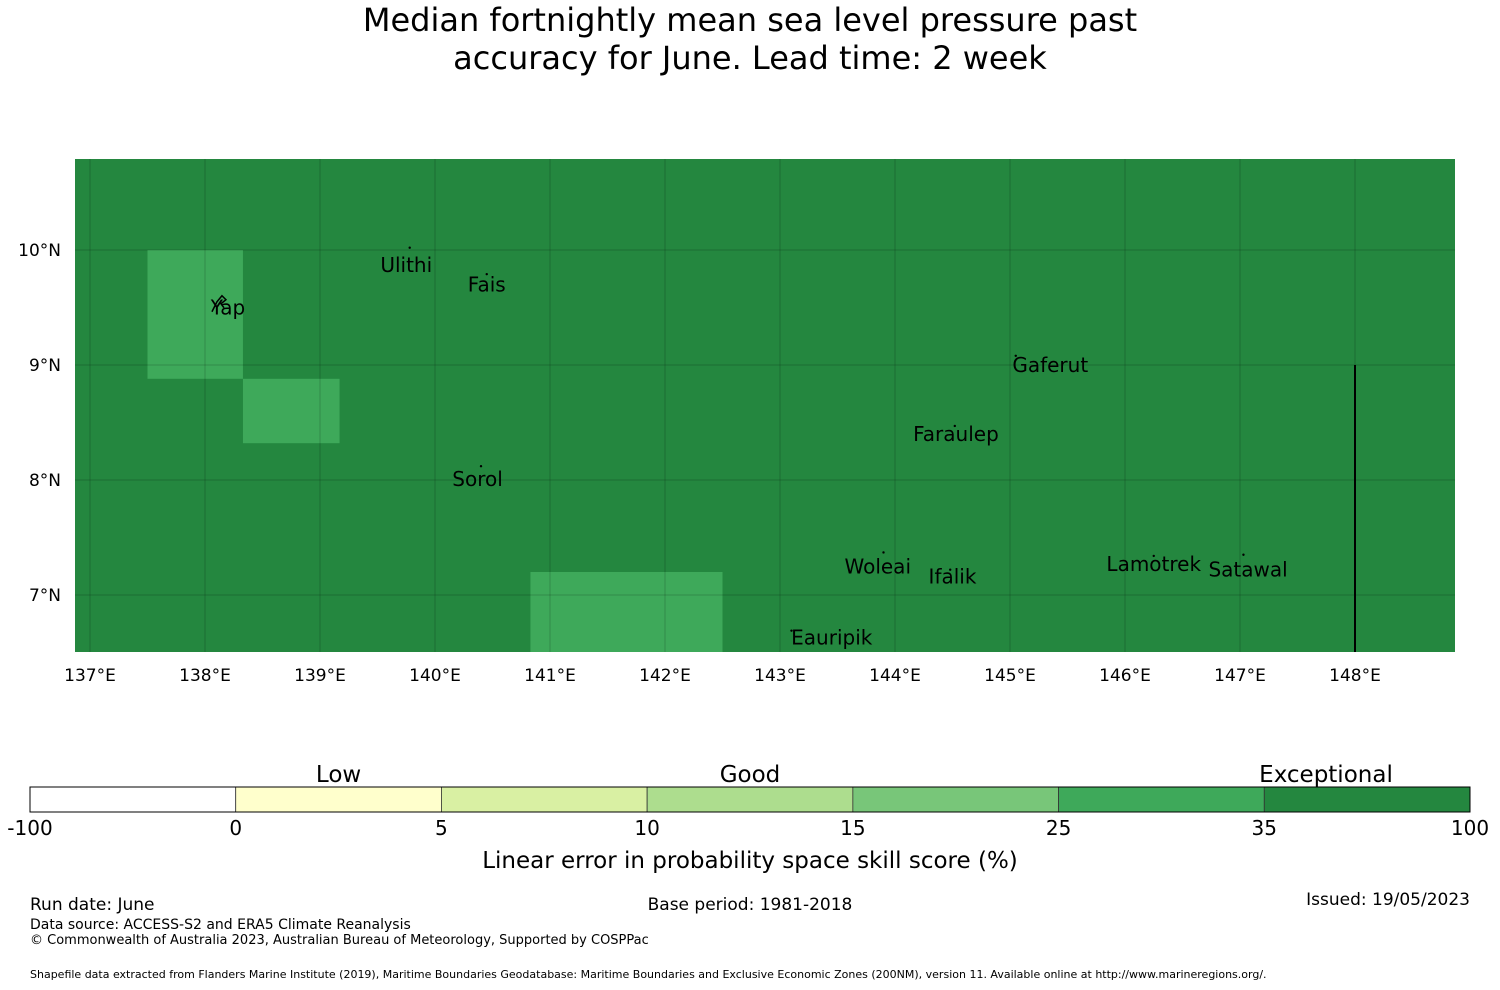 The image size is (1500, 990). Describe the element at coordinates (1240, 676) in the screenshot. I see `lon-tick-label: 147°E` at that location.